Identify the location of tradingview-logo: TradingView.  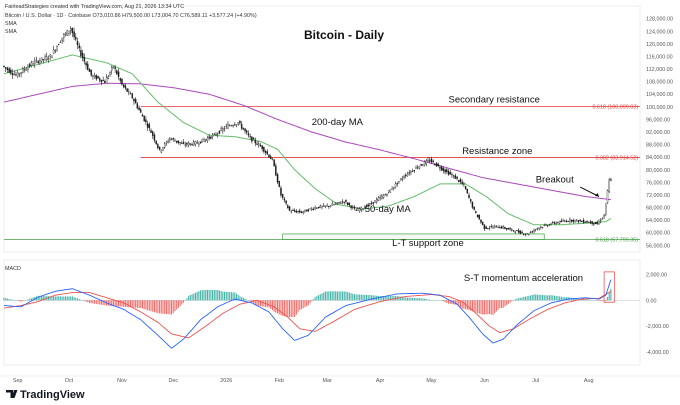
(45, 395).